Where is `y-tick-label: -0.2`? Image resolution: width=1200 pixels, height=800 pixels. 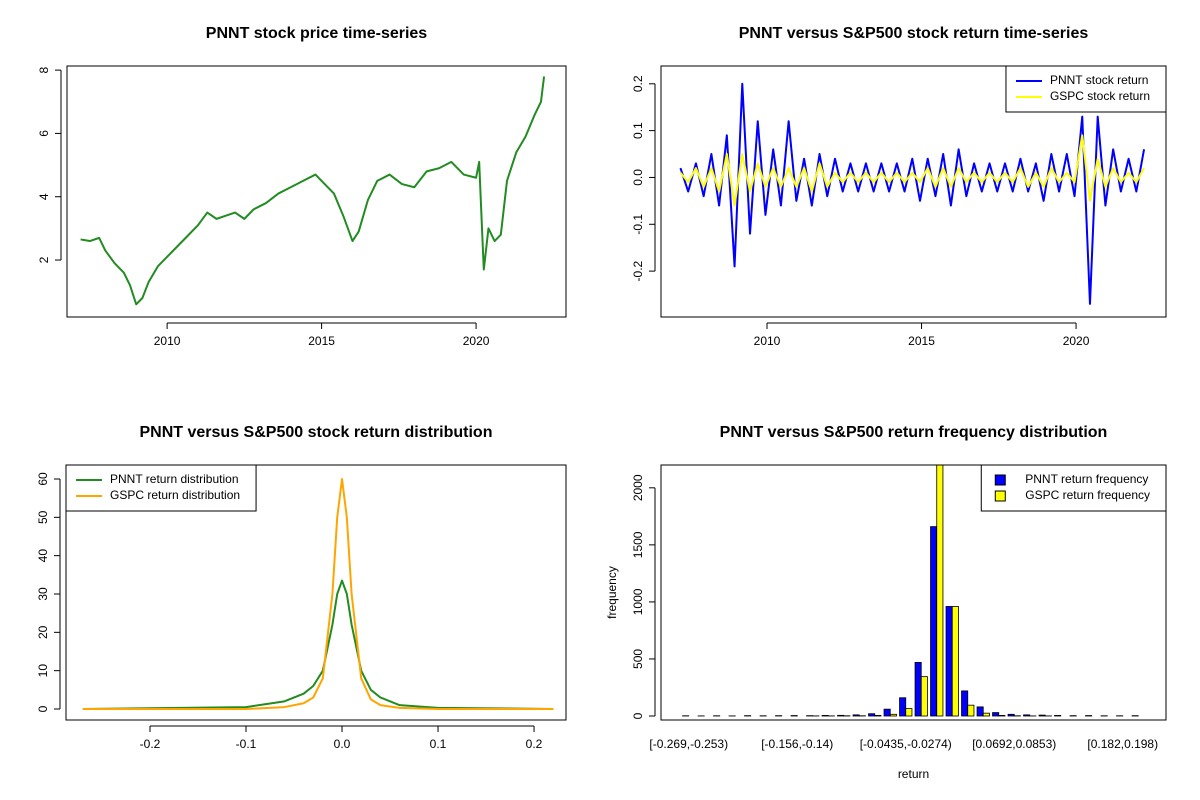 y-tick-label: -0.2 is located at coordinates (638, 270).